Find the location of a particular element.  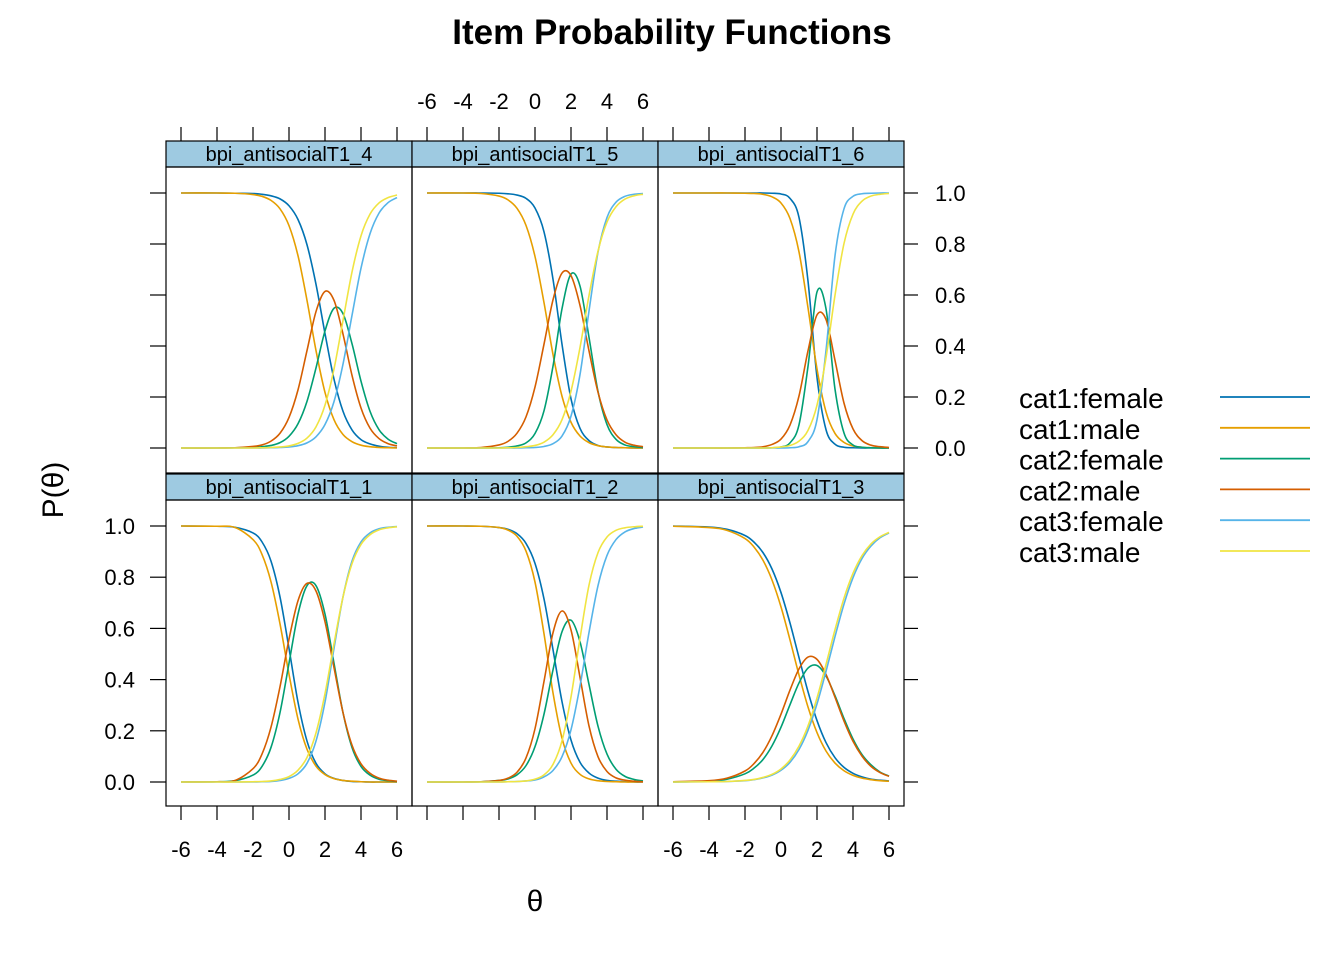

legend-label: cat3:female is located at coordinates (1091, 521).